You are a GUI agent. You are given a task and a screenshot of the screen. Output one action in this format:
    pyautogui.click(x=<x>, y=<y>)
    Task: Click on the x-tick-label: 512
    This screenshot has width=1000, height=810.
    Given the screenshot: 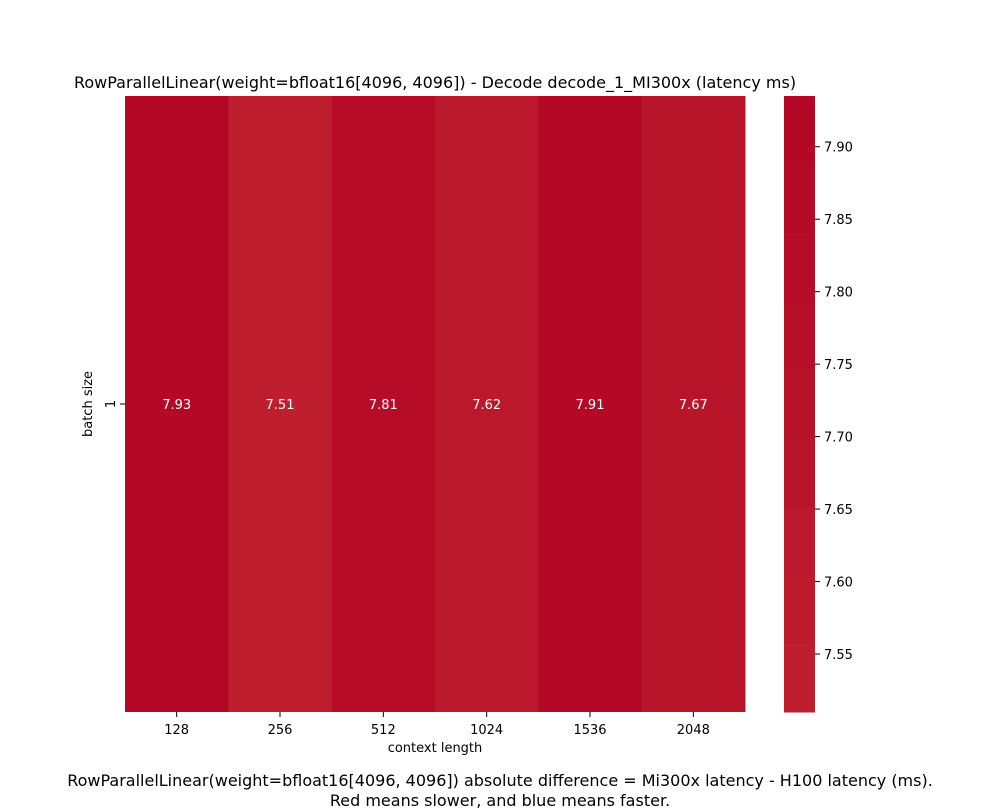 What is the action you would take?
    pyautogui.click(x=383, y=730)
    